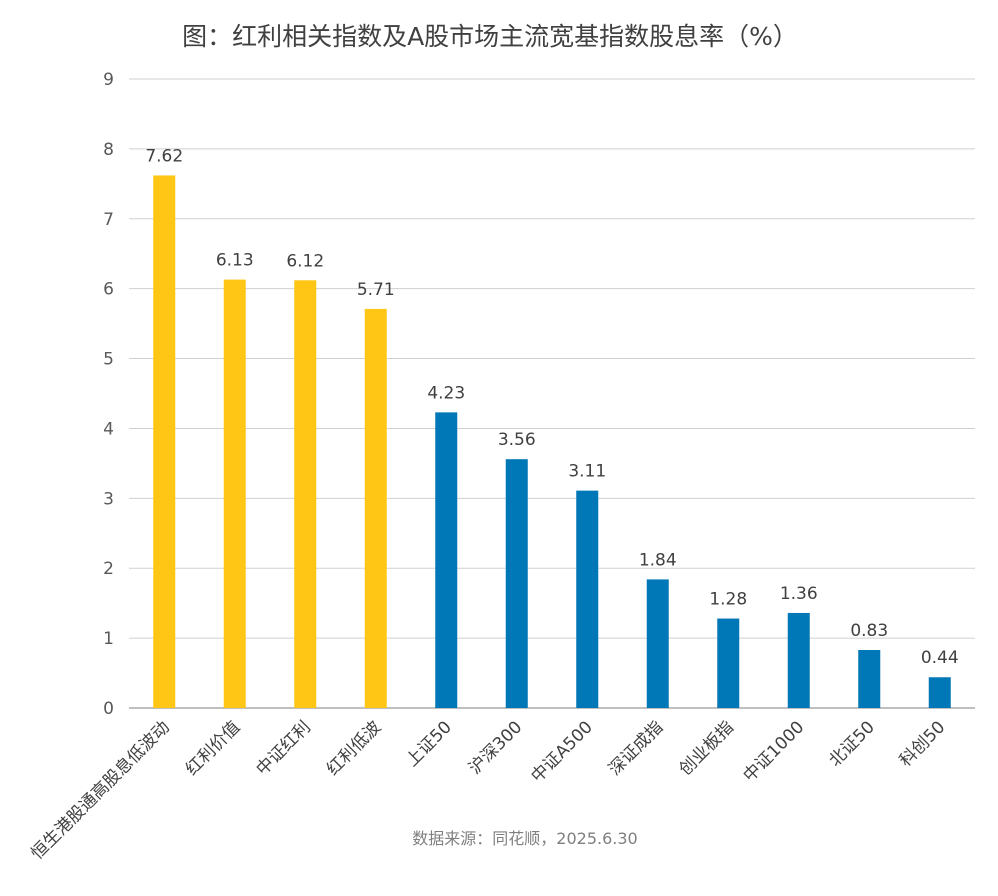  Describe the element at coordinates (495, 747) in the screenshot. I see `x-tick-label: 沪深300` at that location.